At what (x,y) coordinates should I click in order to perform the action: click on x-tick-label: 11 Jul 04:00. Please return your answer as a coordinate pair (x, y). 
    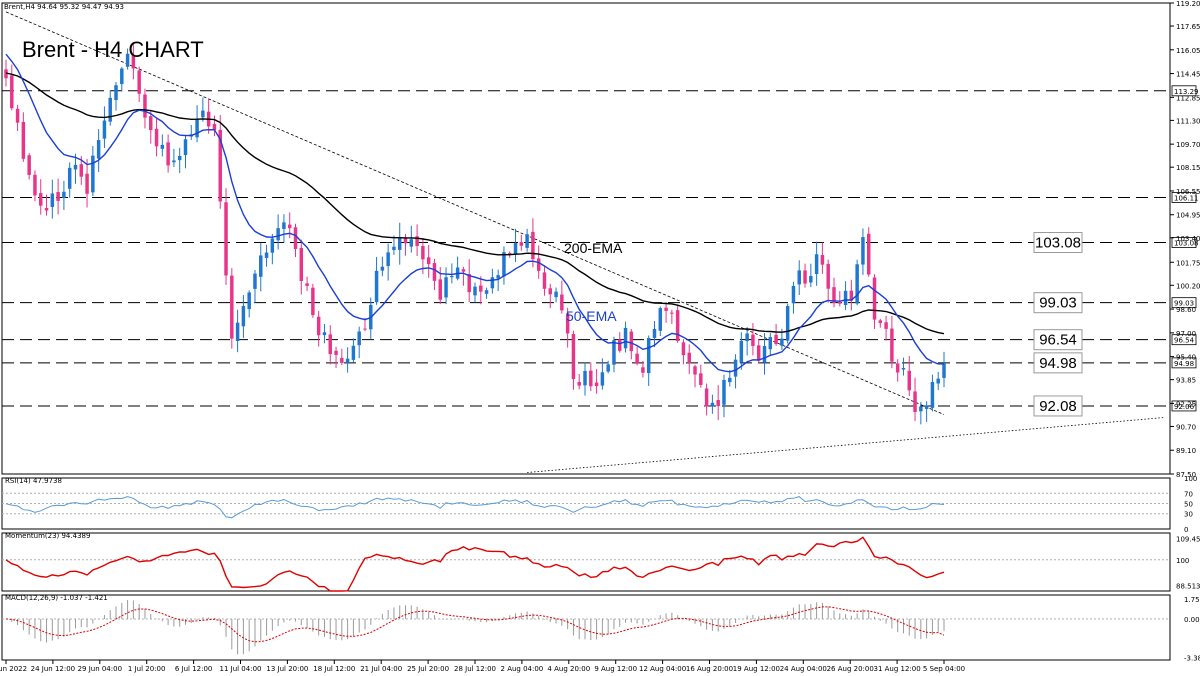
    Looking at the image, I should click on (241, 669).